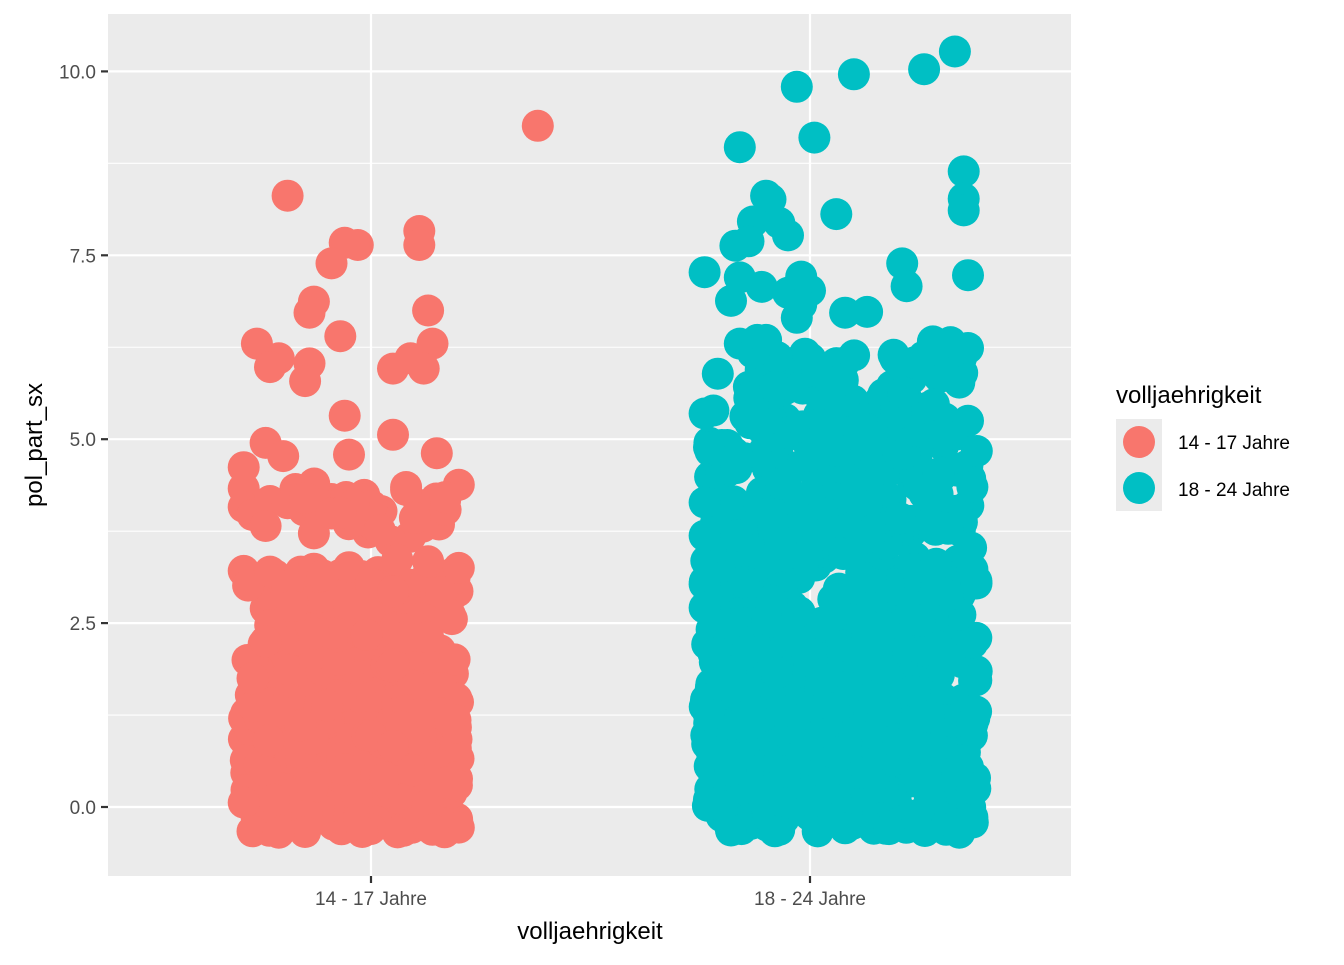  I want to click on x-axis: 14 - 17 Jahre 18 - 24 Jahre, so click(590, 893).